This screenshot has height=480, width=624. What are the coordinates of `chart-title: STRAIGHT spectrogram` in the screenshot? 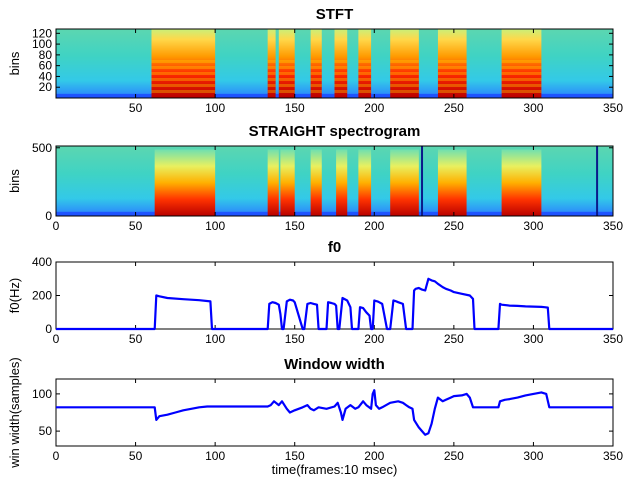 It's located at (335, 131).